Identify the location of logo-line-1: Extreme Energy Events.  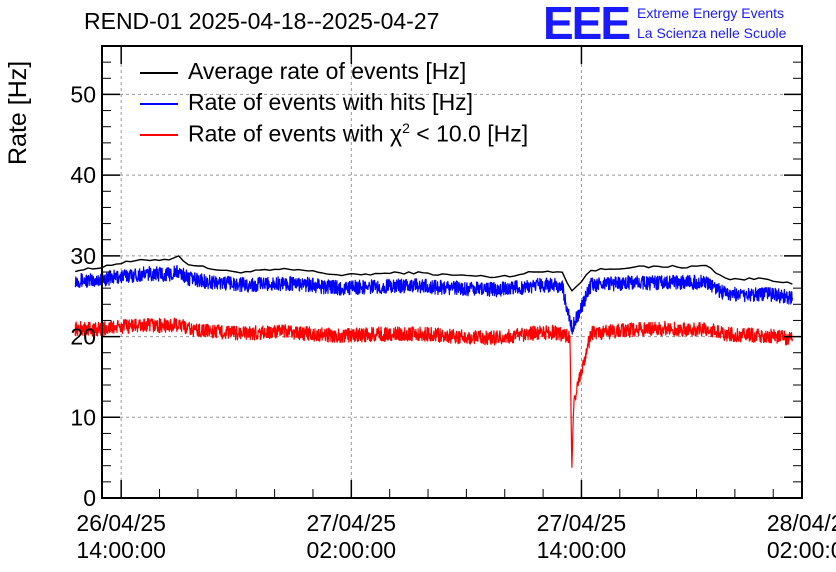
(711, 13).